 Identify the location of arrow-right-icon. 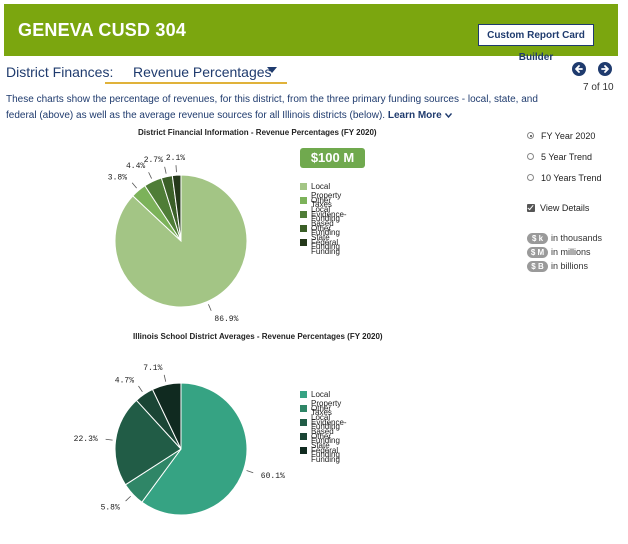
(605, 69).